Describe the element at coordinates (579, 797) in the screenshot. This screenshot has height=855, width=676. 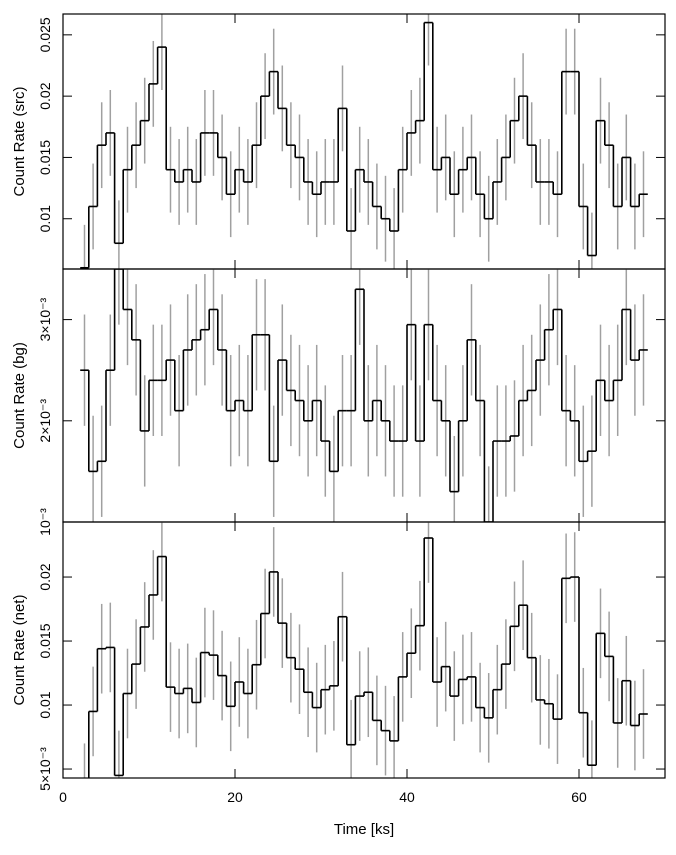
I see `x-tick-label: 60` at that location.